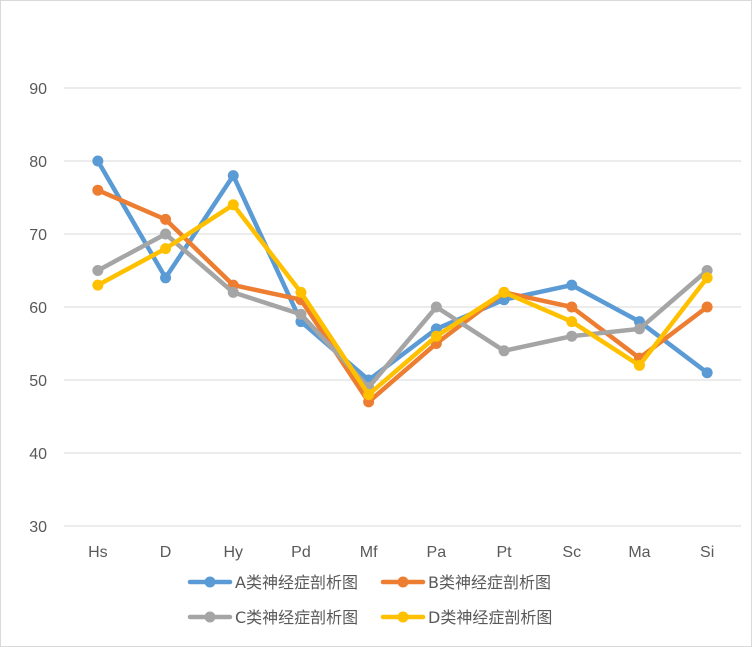 The height and width of the screenshot is (647, 752). What do you see at coordinates (369, 600) in the screenshot?
I see `legend: A类神经症剖析图 B类神经症剖析图 C类神经症剖析图 D类神经症剖析图` at bounding box center [369, 600].